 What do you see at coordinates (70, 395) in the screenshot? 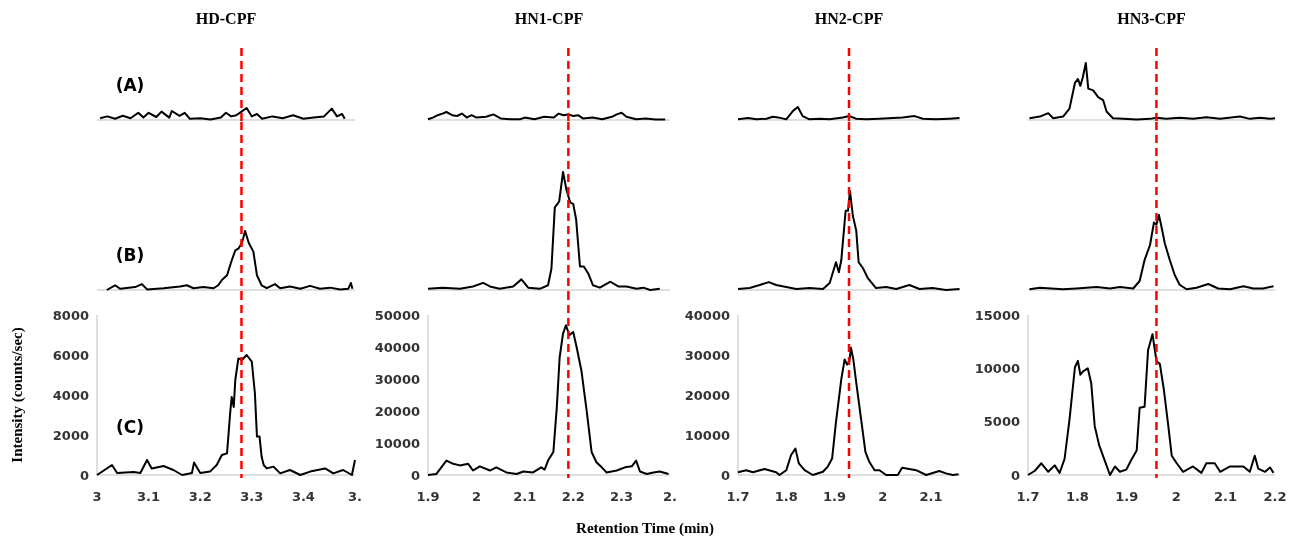
I see `y-tick-label: 4000` at bounding box center [70, 395].